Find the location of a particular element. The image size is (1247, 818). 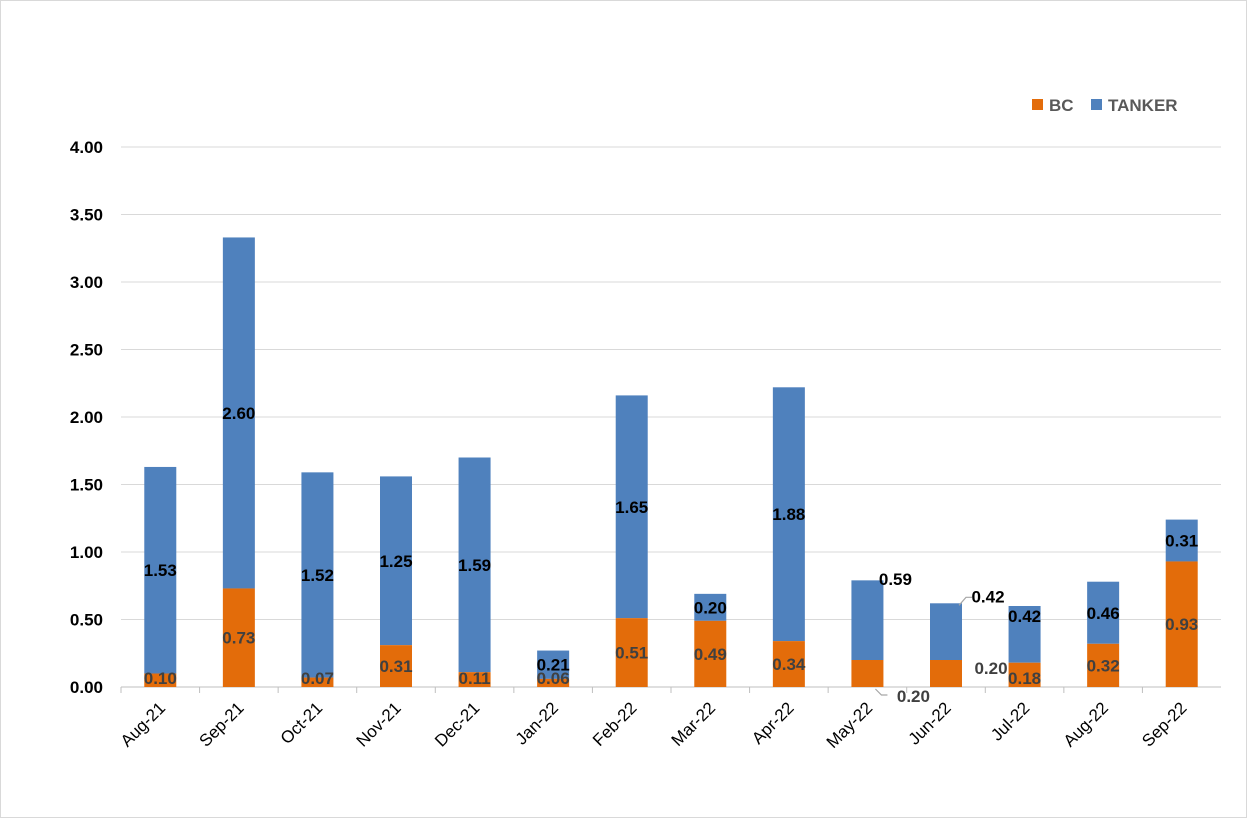

y-axis: 0.00 0.50 1.00 1.50 2.00 2.50 3.00 3.50 4.00 is located at coordinates (86, 417).